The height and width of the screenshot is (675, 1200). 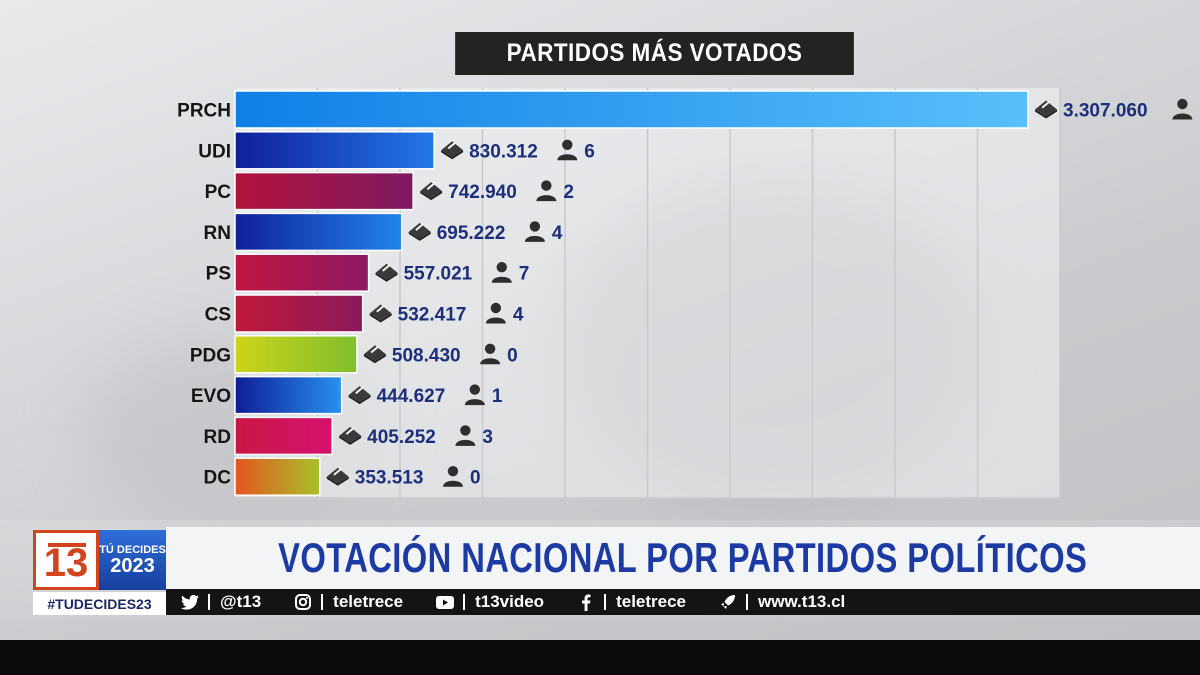 I want to click on social-youtube: t13video, so click(x=489, y=602).